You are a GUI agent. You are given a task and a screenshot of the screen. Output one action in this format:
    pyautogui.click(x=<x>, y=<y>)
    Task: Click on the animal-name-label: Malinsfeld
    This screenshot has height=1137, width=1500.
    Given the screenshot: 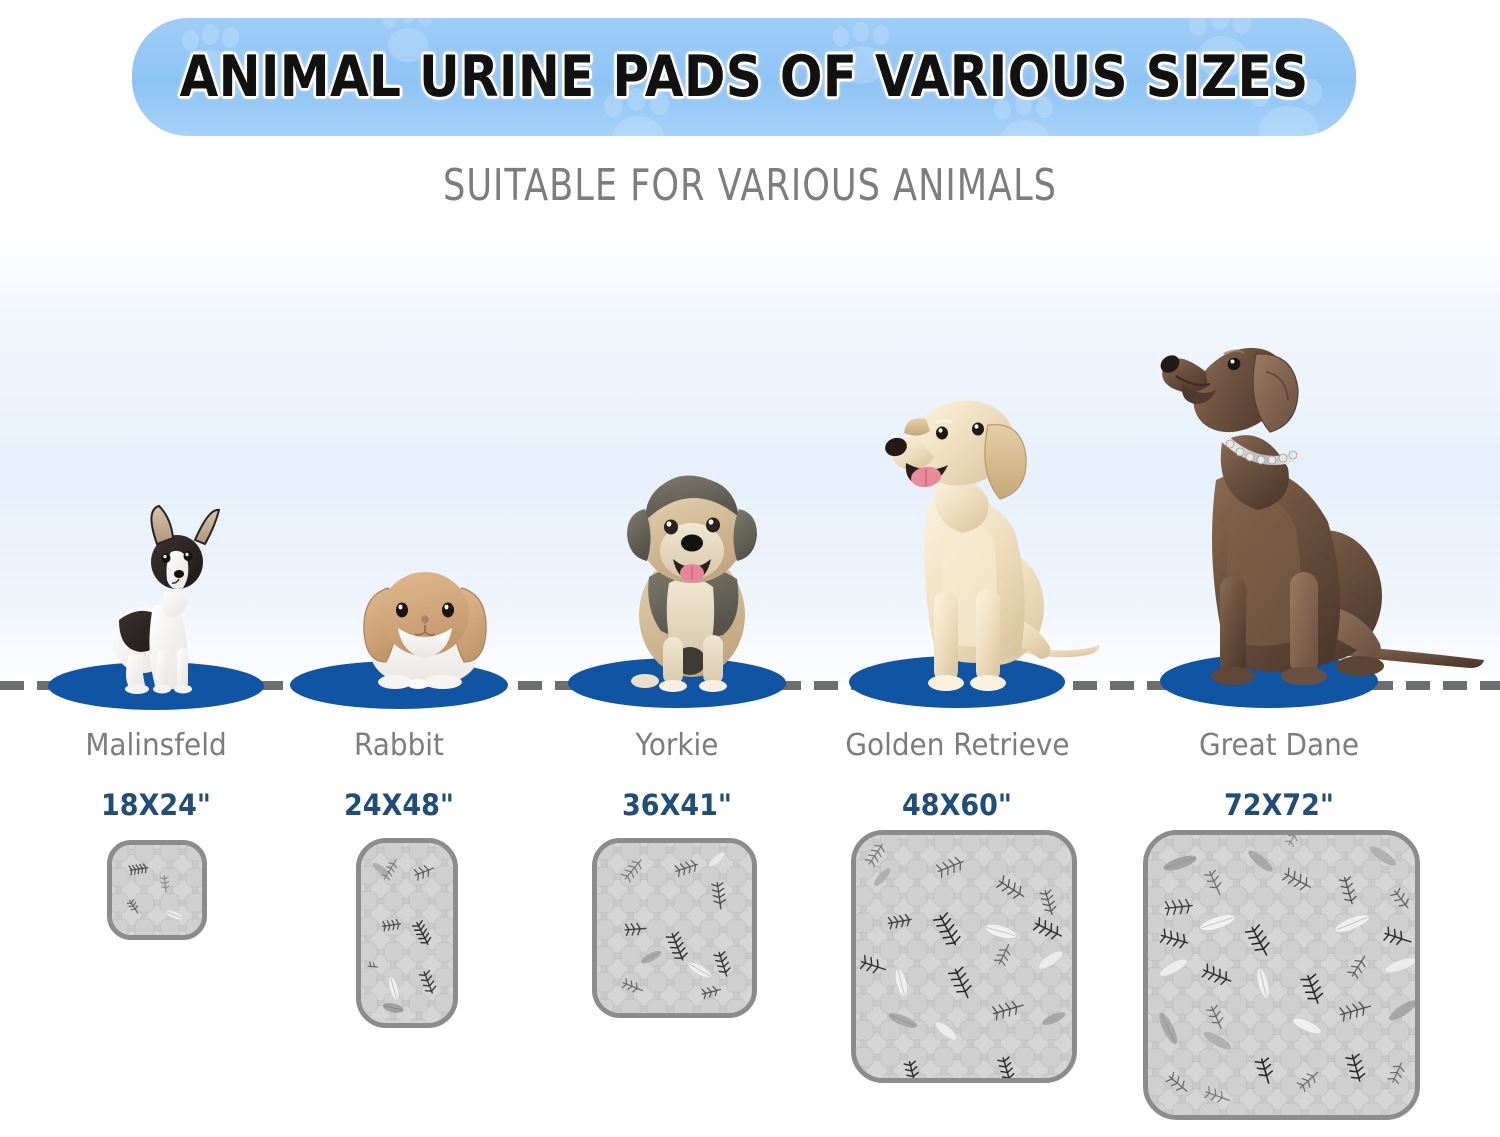 What is the action you would take?
    pyautogui.click(x=156, y=745)
    